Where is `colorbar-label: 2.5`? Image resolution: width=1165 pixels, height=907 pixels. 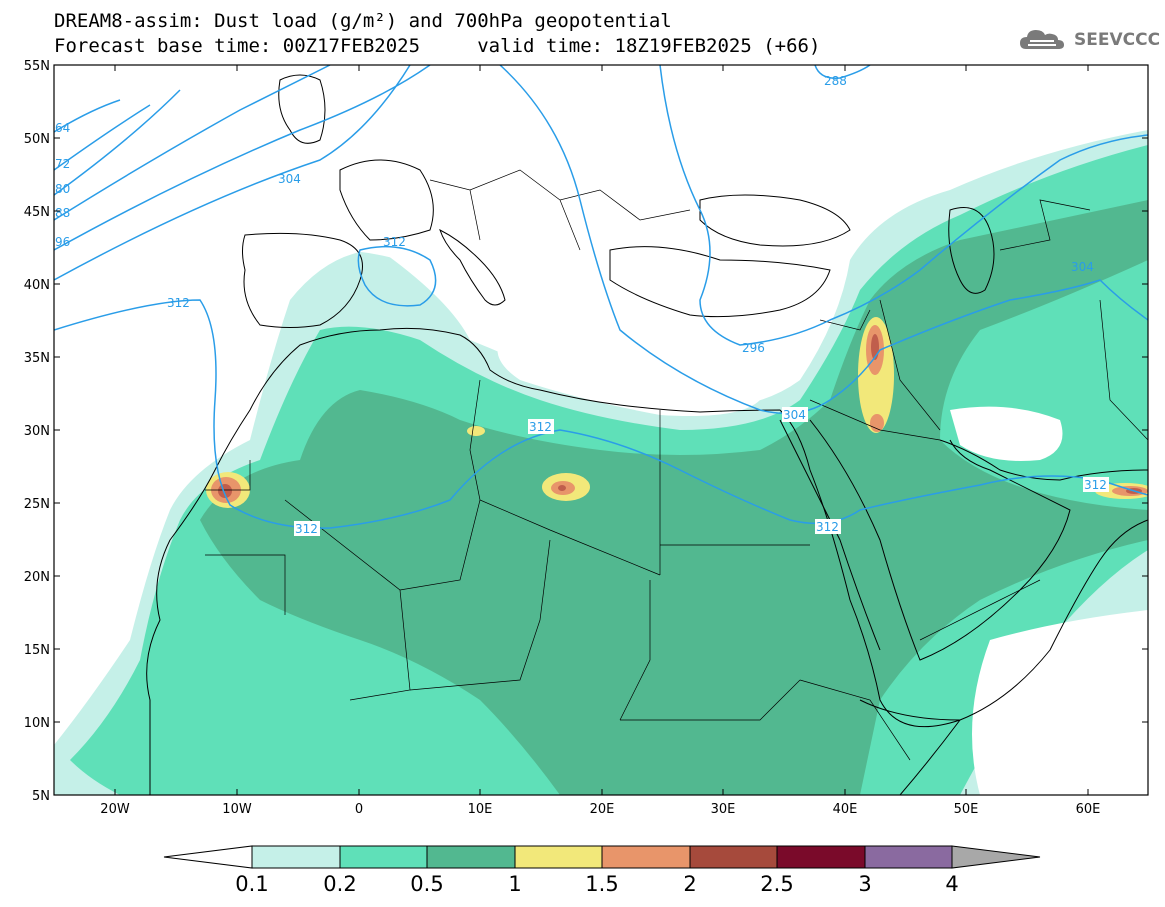
colorbar-label: 2.5 is located at coordinates (776, 884).